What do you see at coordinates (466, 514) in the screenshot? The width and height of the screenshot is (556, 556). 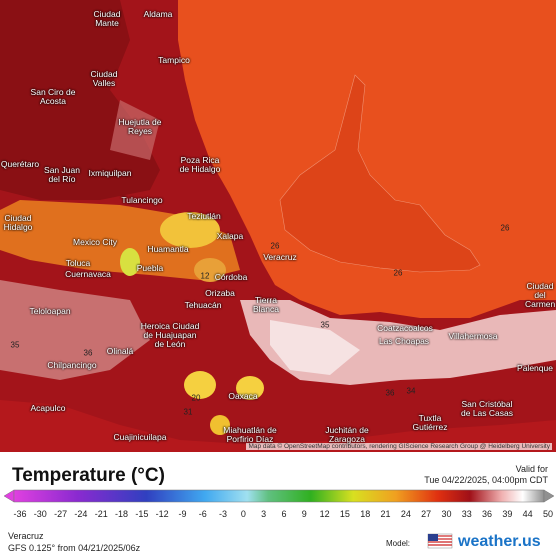 I see `colorbar-tick-label: 33` at bounding box center [466, 514].